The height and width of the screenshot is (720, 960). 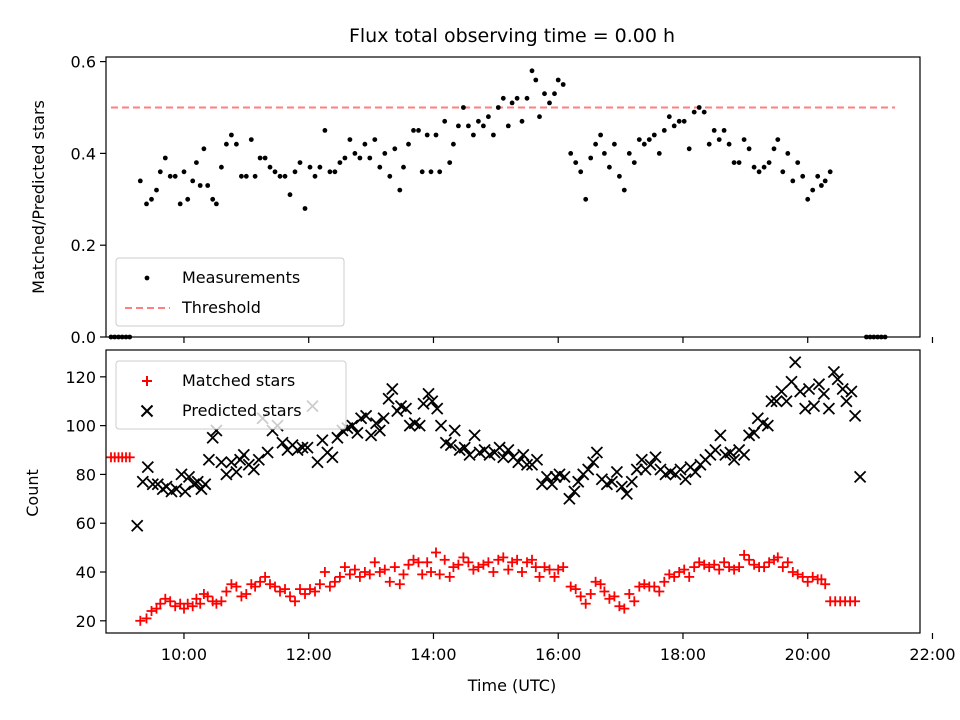 What do you see at coordinates (242, 410) in the screenshot?
I see `legend-label-predicted-stars: Predicted stars` at bounding box center [242, 410].